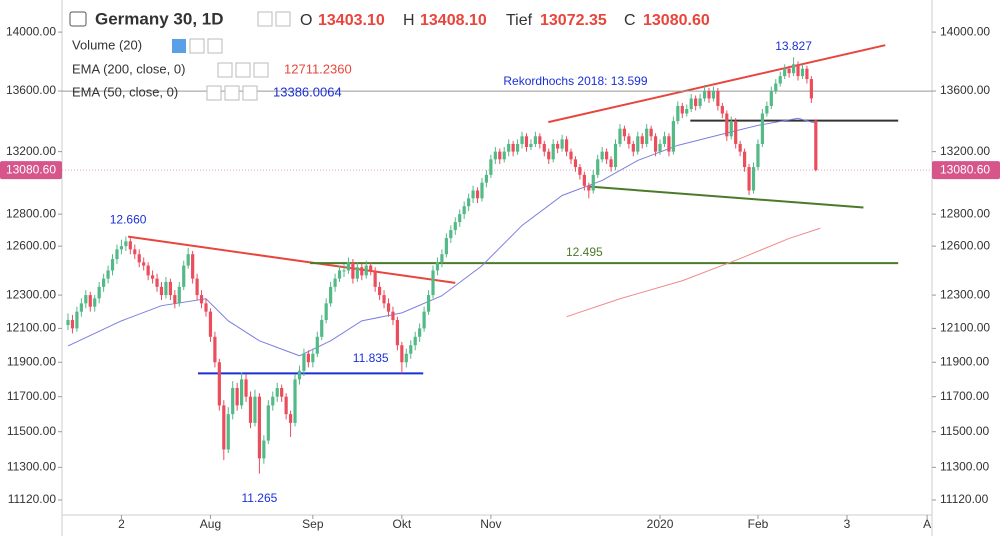  What do you see at coordinates (31, 151) in the screenshot?
I see `y-tick-label: 13200.00` at bounding box center [31, 151].